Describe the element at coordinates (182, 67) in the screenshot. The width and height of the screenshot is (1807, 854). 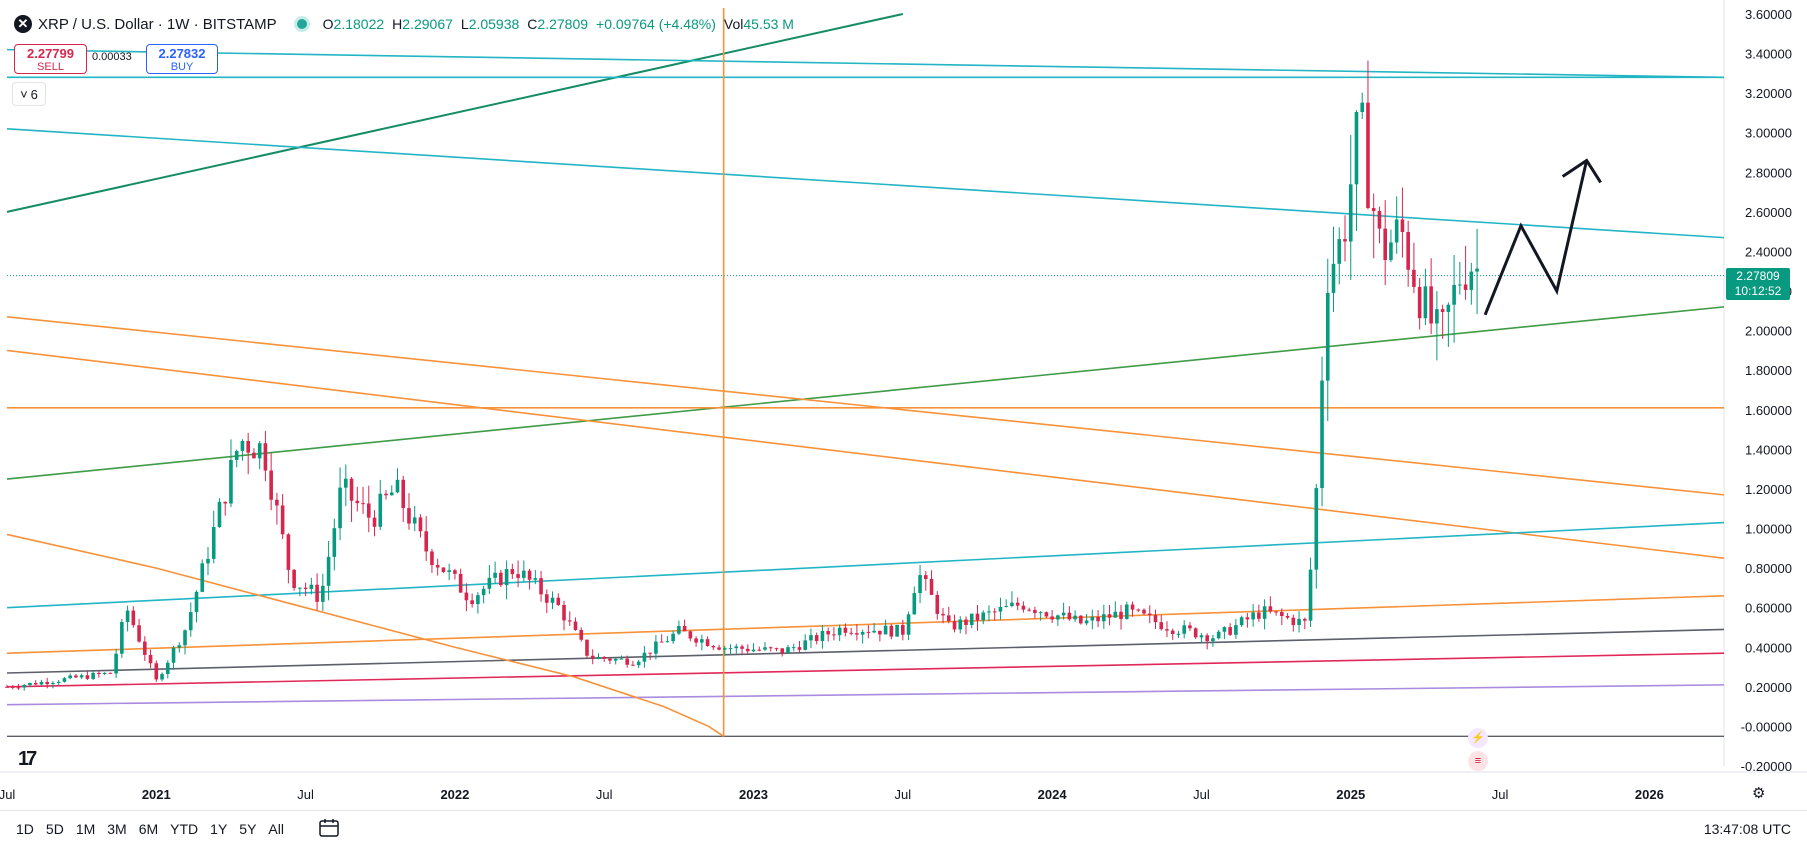
I see `buy-label: BUY` at that location.